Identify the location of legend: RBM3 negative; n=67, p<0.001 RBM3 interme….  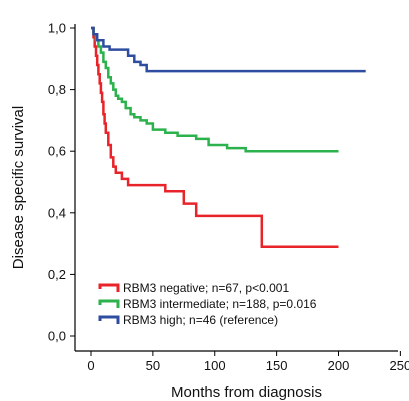
(207, 304).